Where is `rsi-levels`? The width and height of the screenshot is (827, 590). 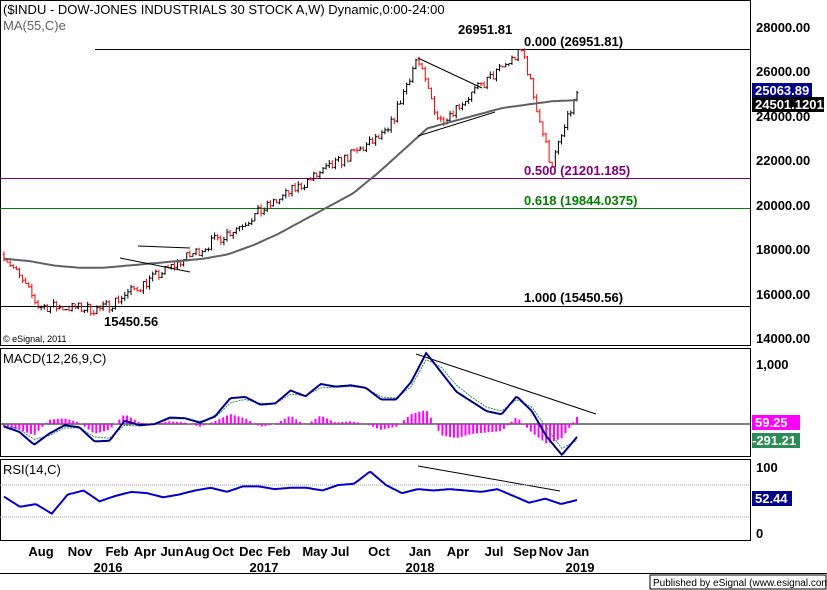
rsi-levels is located at coordinates (375, 501).